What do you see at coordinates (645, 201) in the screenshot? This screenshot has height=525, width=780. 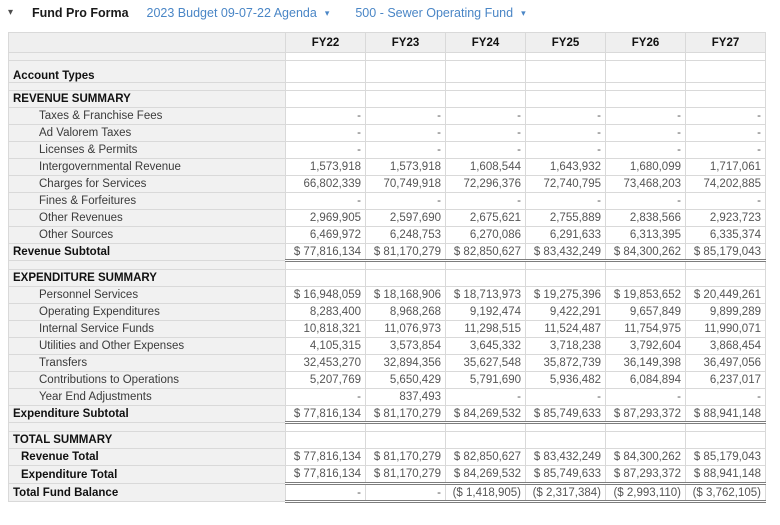 I see `cell-fy26: -` at bounding box center [645, 201].